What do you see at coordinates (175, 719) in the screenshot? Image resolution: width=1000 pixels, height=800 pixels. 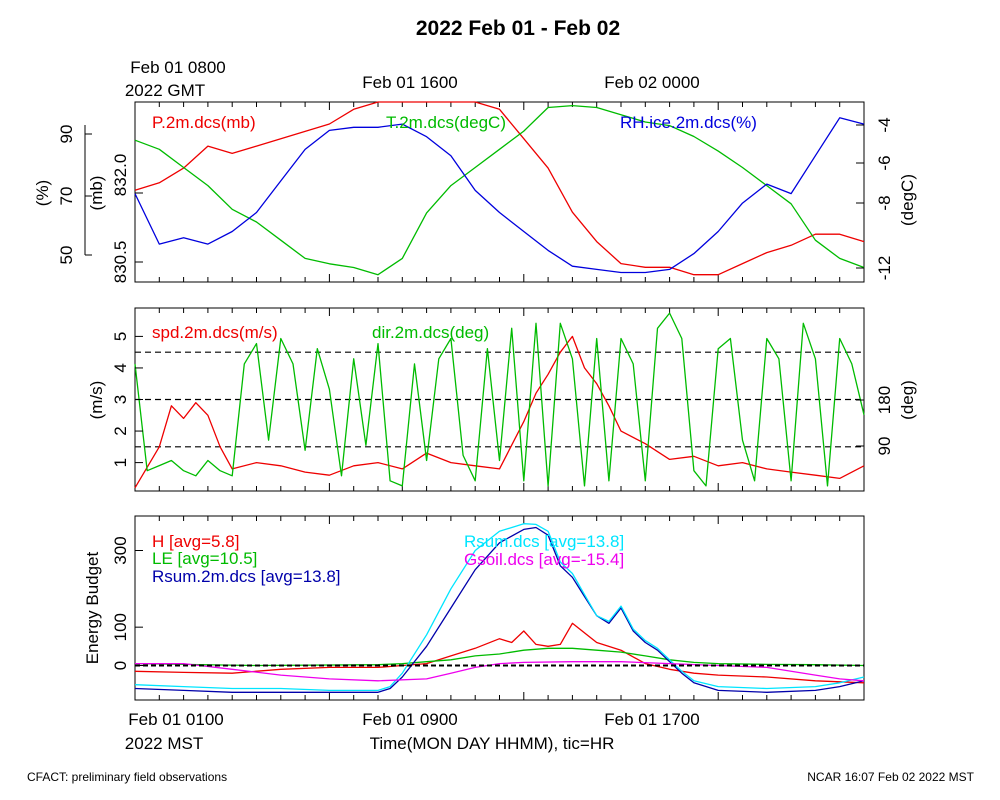 I see `bottom-time-label-1: Feb 01 0100` at bounding box center [175, 719].